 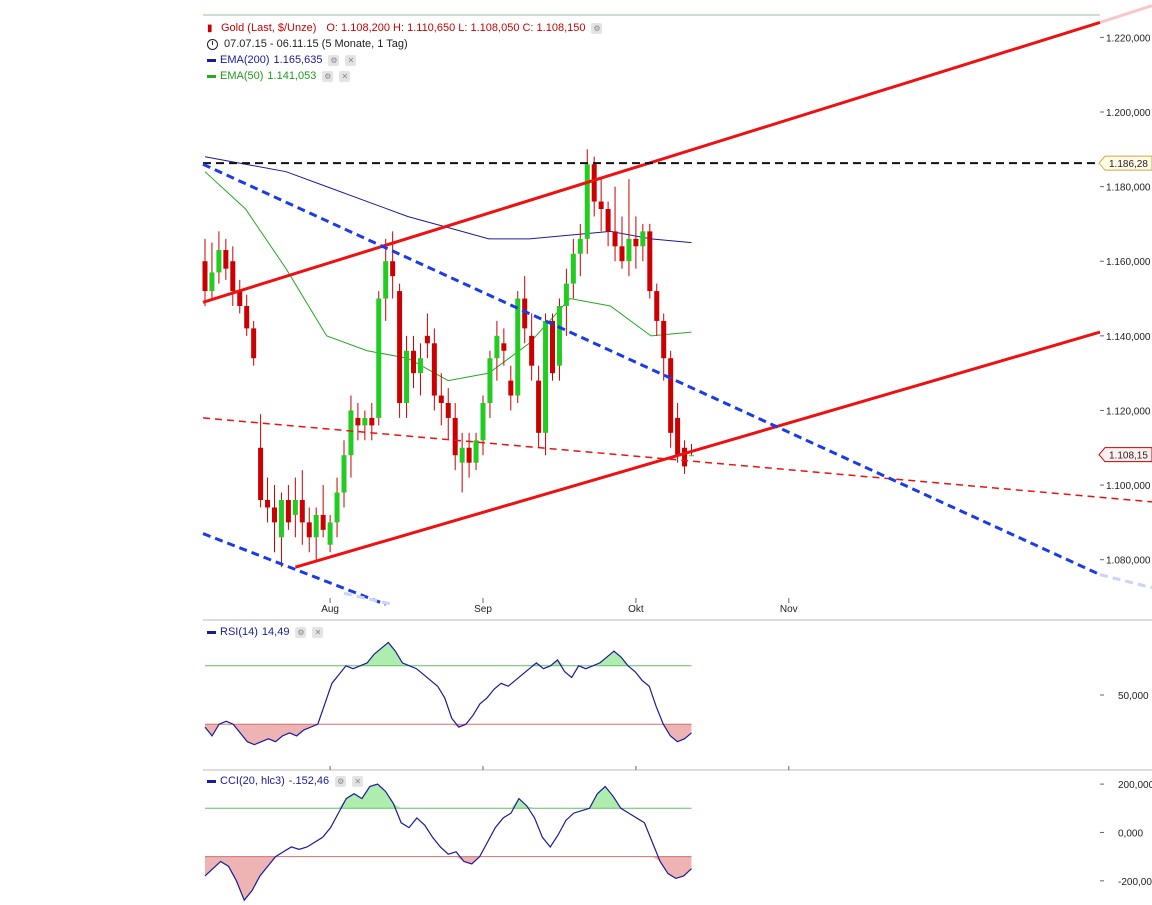 What do you see at coordinates (1133, 696) in the screenshot?
I see `rsi-y-tick-label: 50,000` at bounding box center [1133, 696].